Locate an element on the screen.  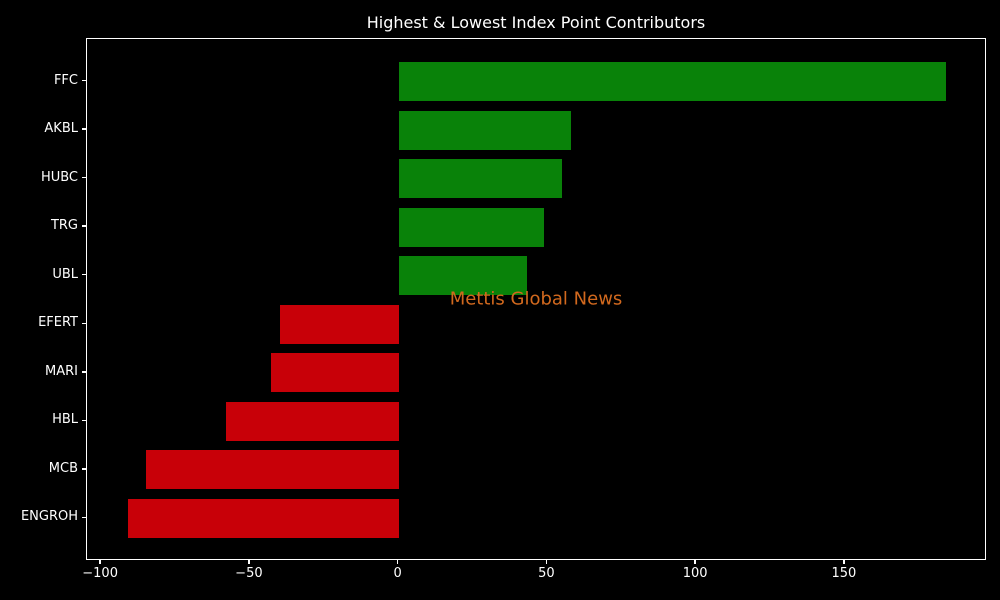
bar-ffc is located at coordinates (672, 82).